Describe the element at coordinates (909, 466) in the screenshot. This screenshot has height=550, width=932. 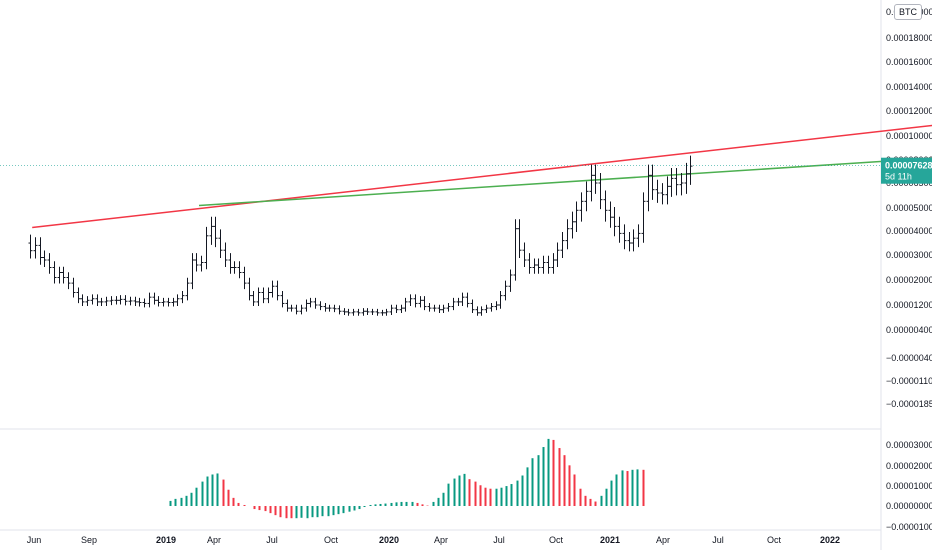
I see `osc-tick-label: 0.00002000` at that location.